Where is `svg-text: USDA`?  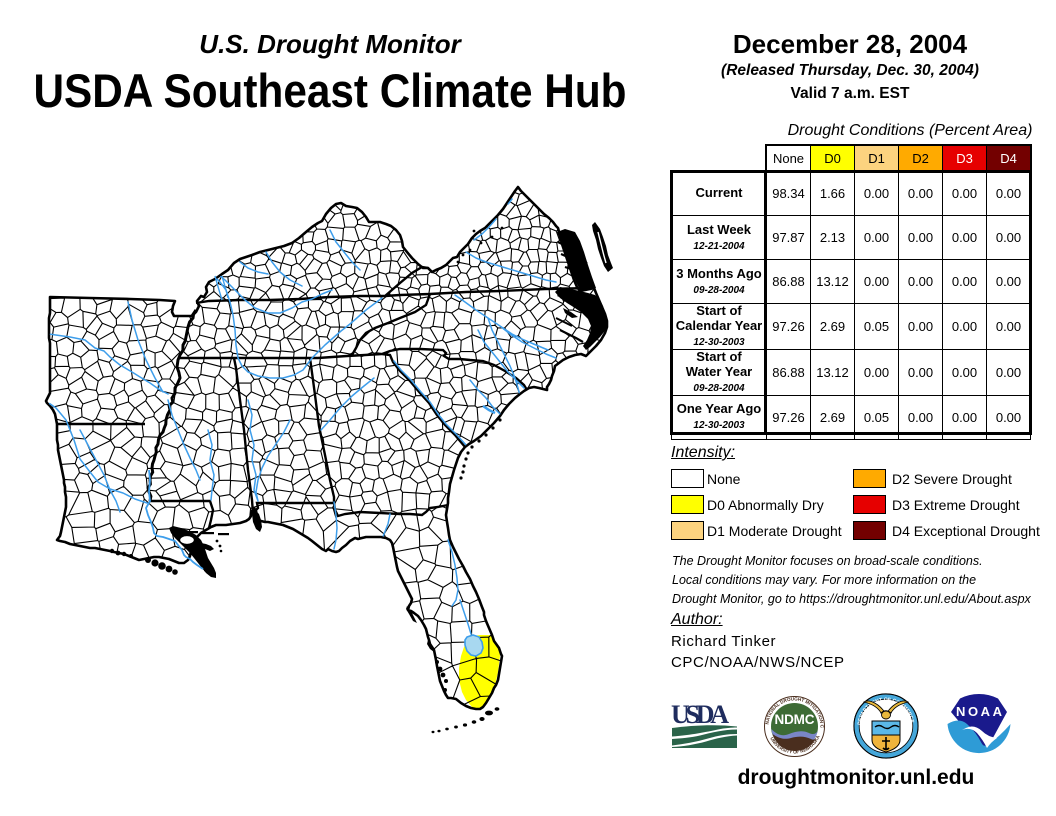 svg-text: USDA is located at coordinates (700, 714).